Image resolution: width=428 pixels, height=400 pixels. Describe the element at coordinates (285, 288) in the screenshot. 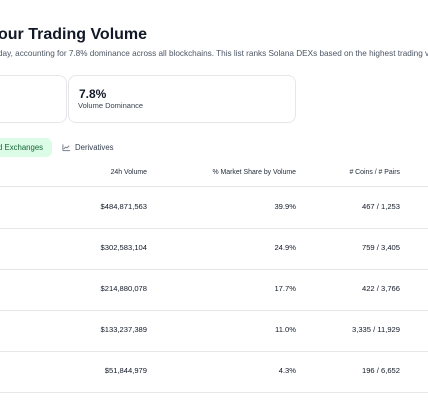

I see `market-share-cell: 17.7%` at that location.